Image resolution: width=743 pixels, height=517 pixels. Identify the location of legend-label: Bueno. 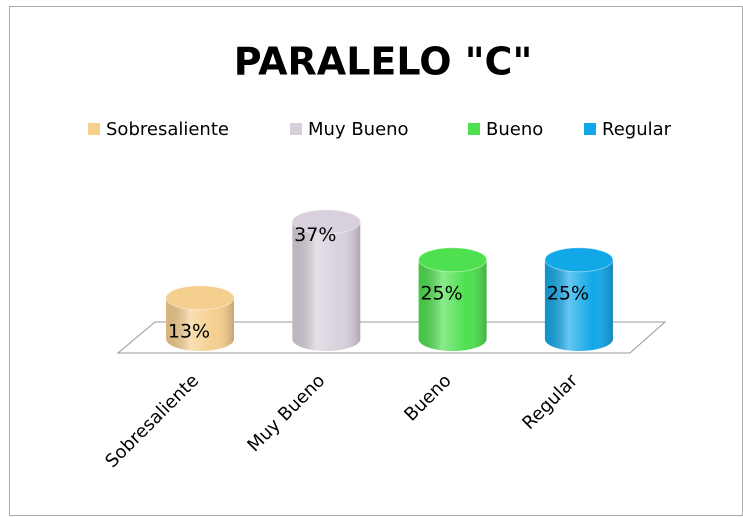
(514, 129).